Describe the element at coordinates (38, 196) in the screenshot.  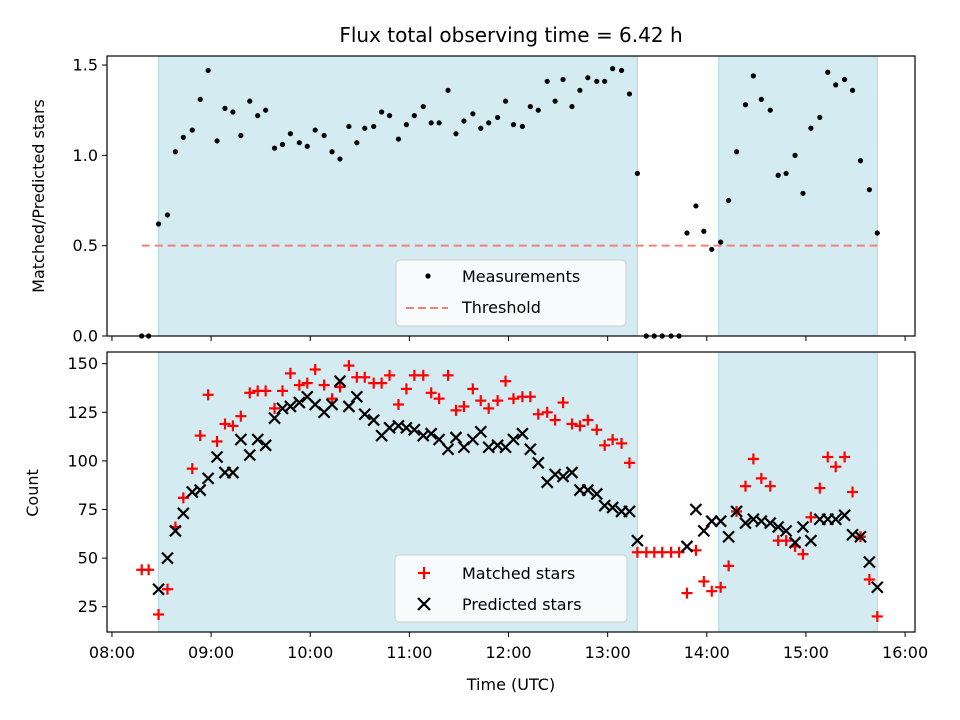
I see `top-y-axis-title: Matched/Predicted stars` at that location.